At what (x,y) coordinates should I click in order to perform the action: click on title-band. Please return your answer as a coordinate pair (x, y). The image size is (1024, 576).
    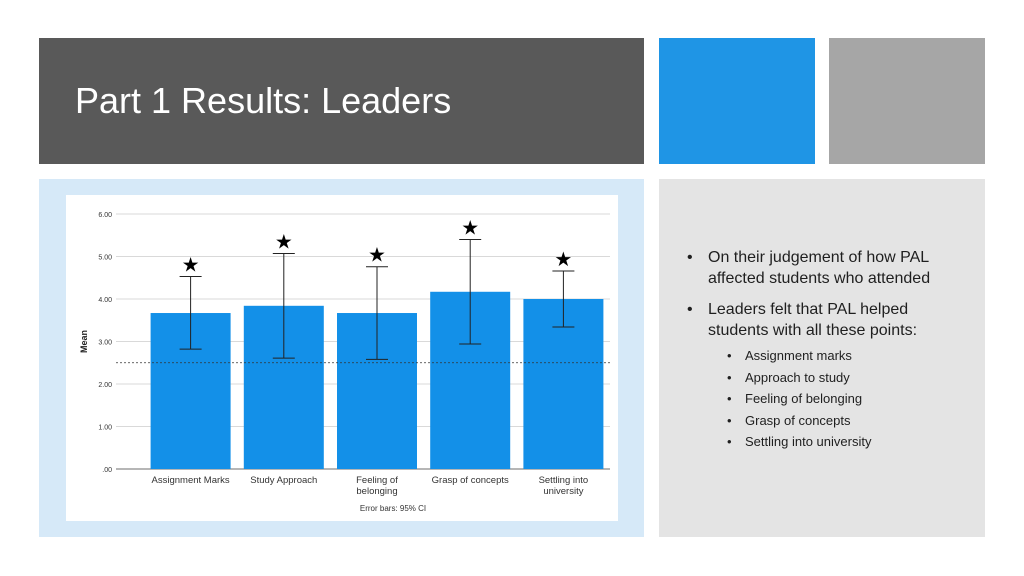
    Looking at the image, I should click on (341, 101).